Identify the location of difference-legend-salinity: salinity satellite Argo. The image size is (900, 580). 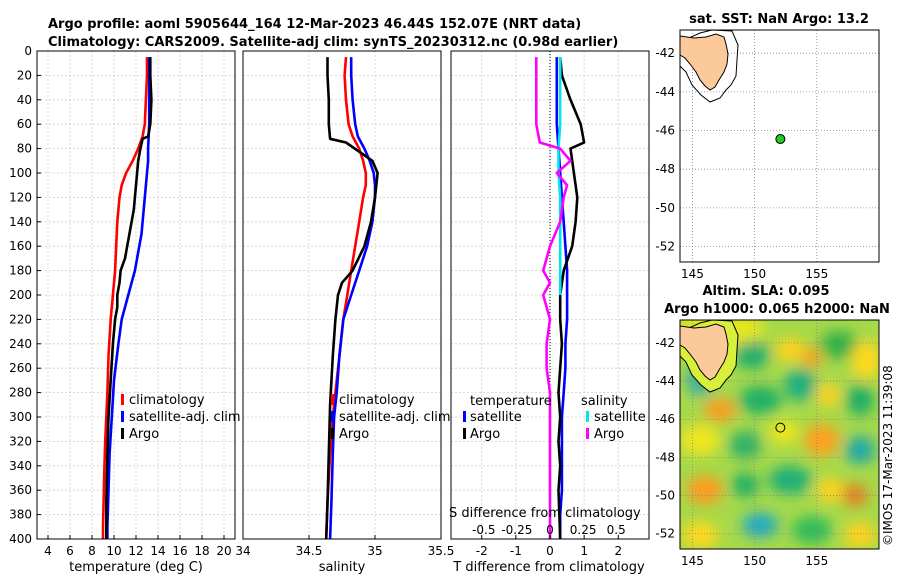
(613, 418).